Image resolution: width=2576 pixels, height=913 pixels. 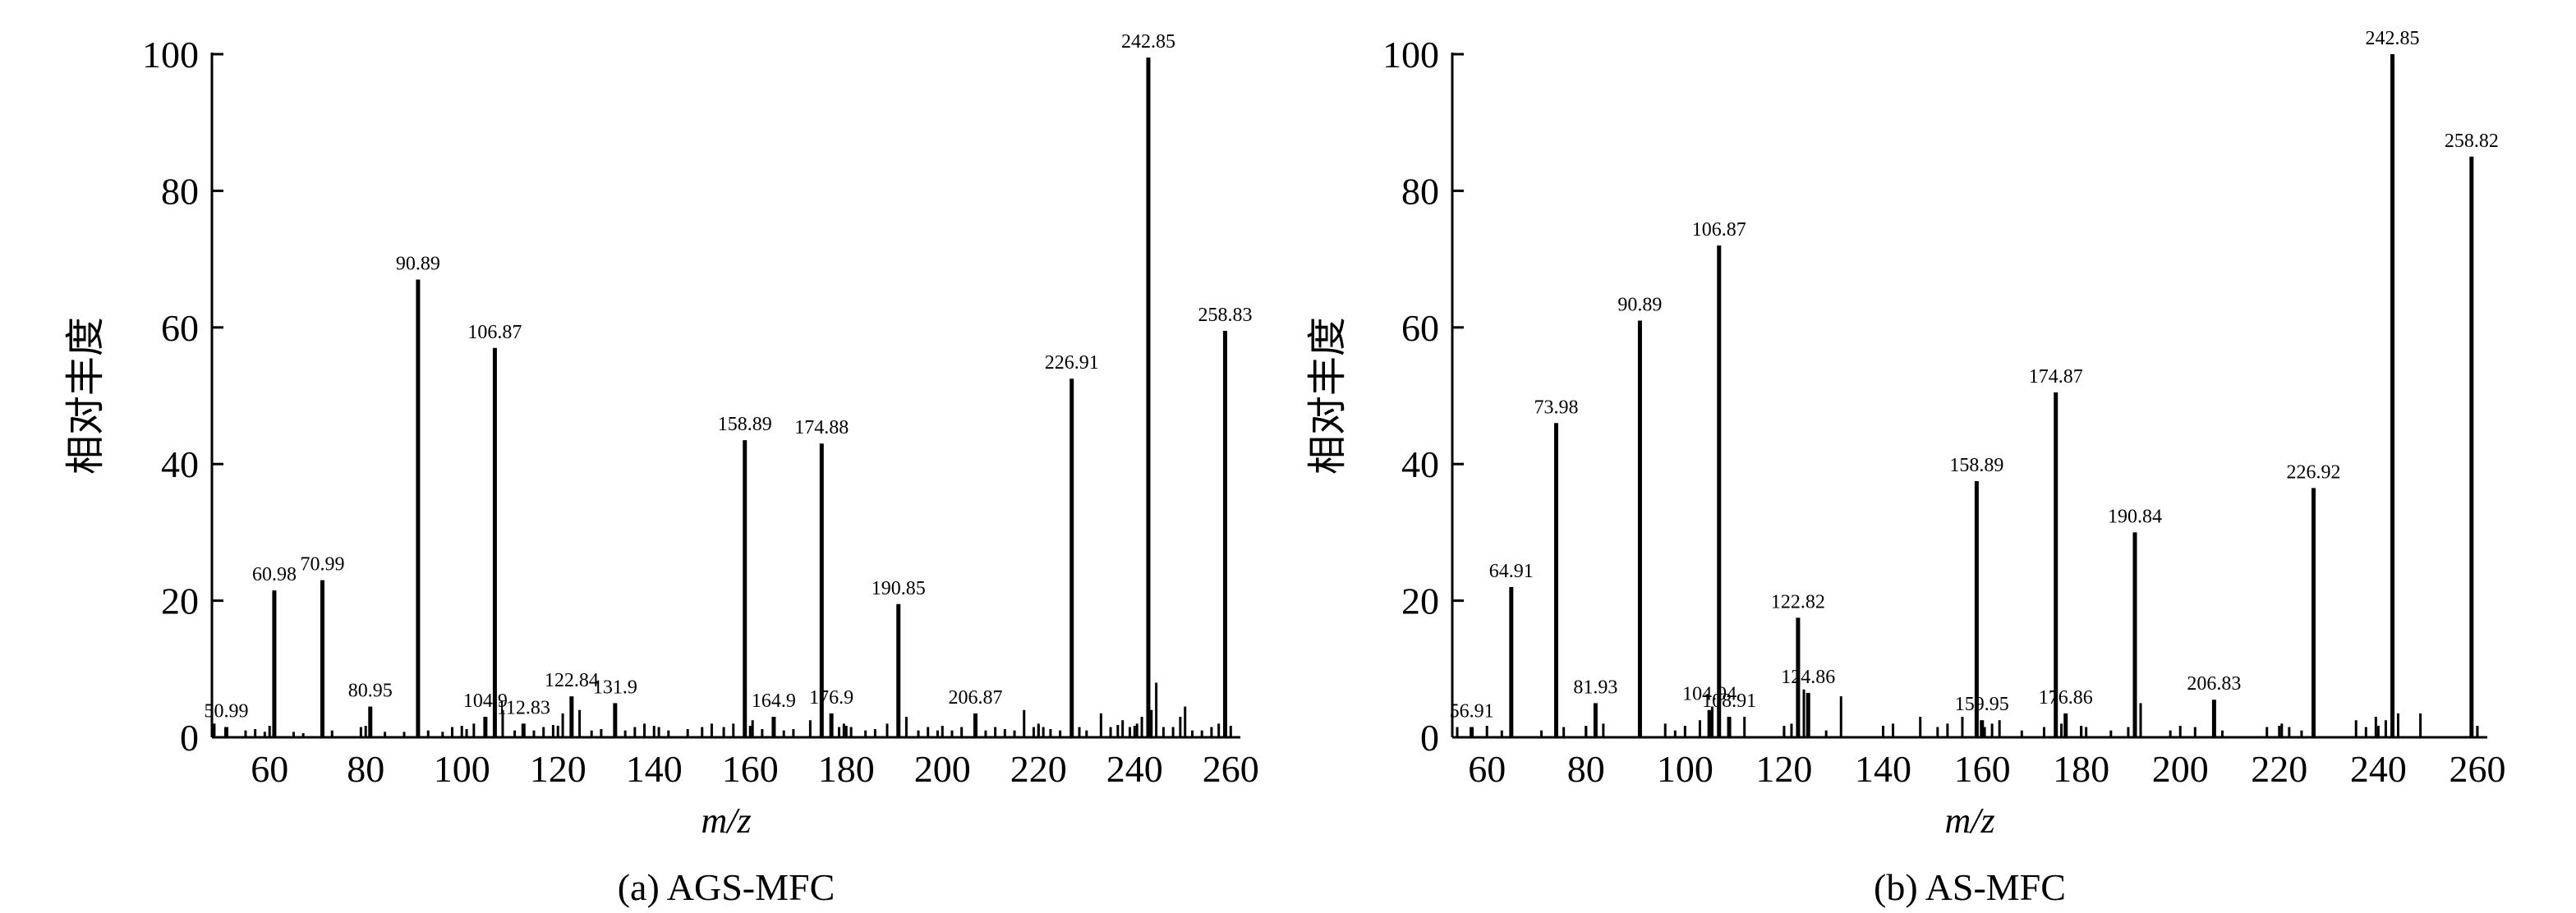 What do you see at coordinates (1225, 315) in the screenshot?
I see `peak-label: 258.83` at bounding box center [1225, 315].